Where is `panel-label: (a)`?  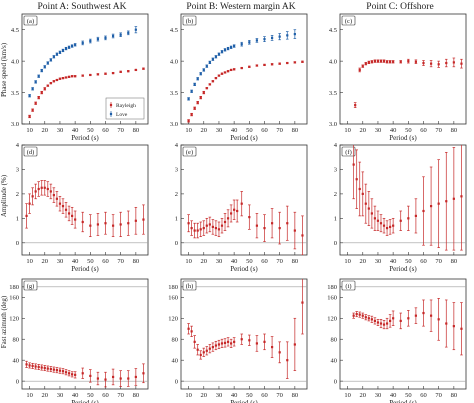
panel-label: (a) is located at coordinates (30, 21).